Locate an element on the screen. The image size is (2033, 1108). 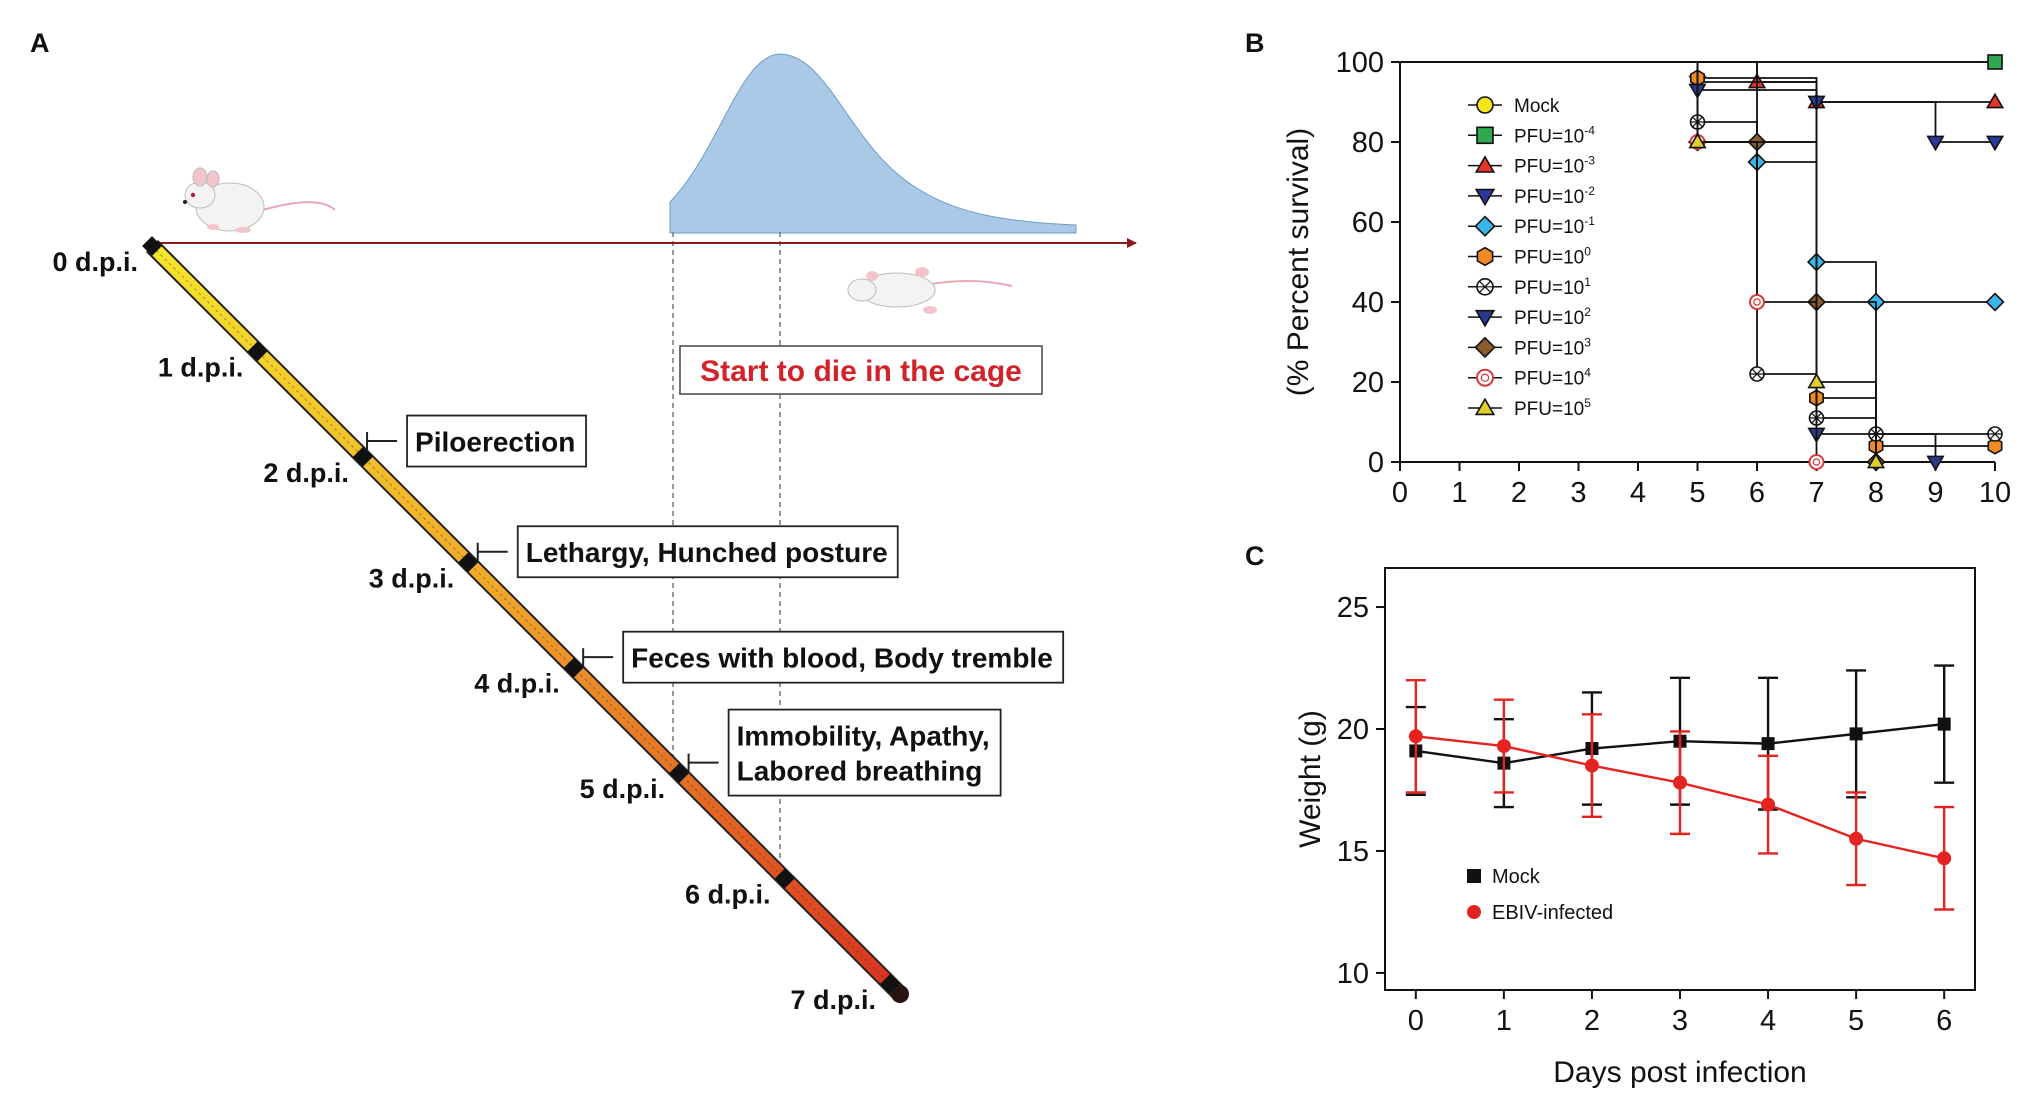
c-legend-label-0: Mock is located at coordinates (1516, 877).